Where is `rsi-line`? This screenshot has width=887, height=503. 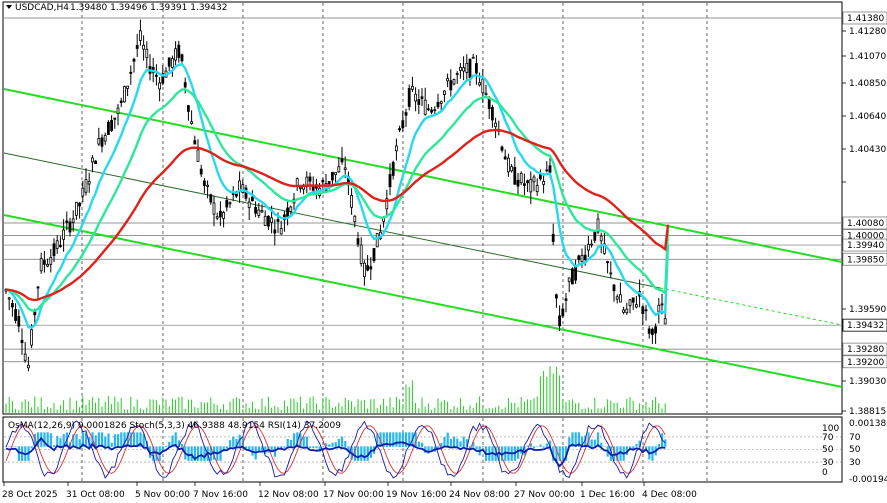
rsi-line is located at coordinates (335, 452).